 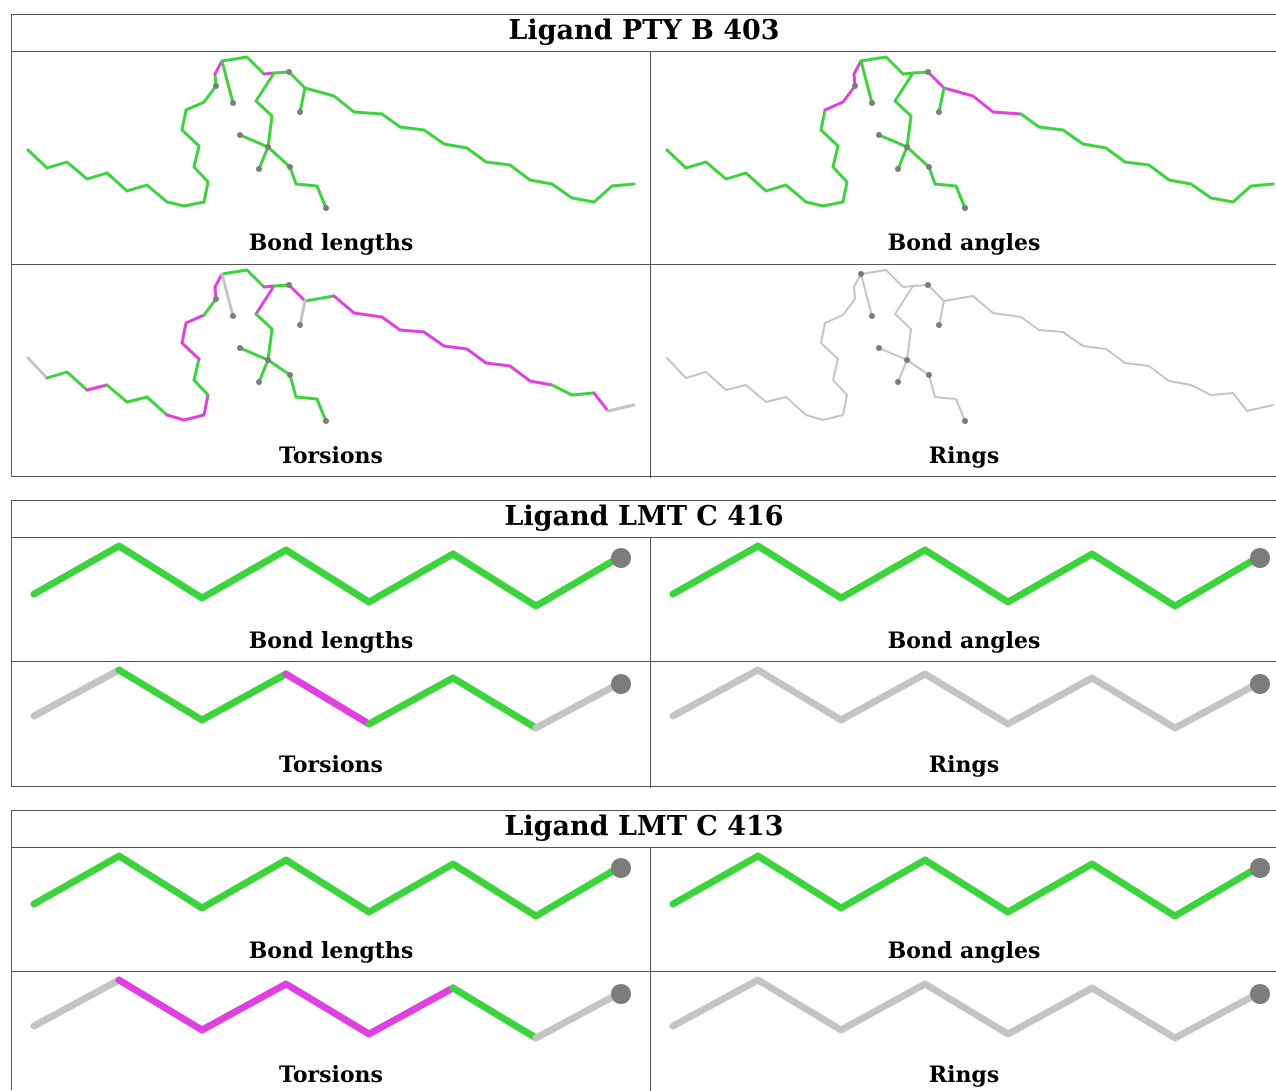 What do you see at coordinates (644, 516) in the screenshot?
I see `panel-title: Ligand LMT C 416` at bounding box center [644, 516].